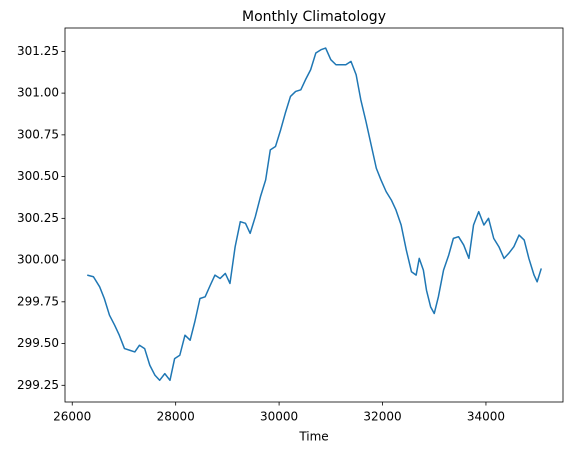 This screenshot has width=574, height=453. I want to click on x-axis-label: Time, so click(313, 437).